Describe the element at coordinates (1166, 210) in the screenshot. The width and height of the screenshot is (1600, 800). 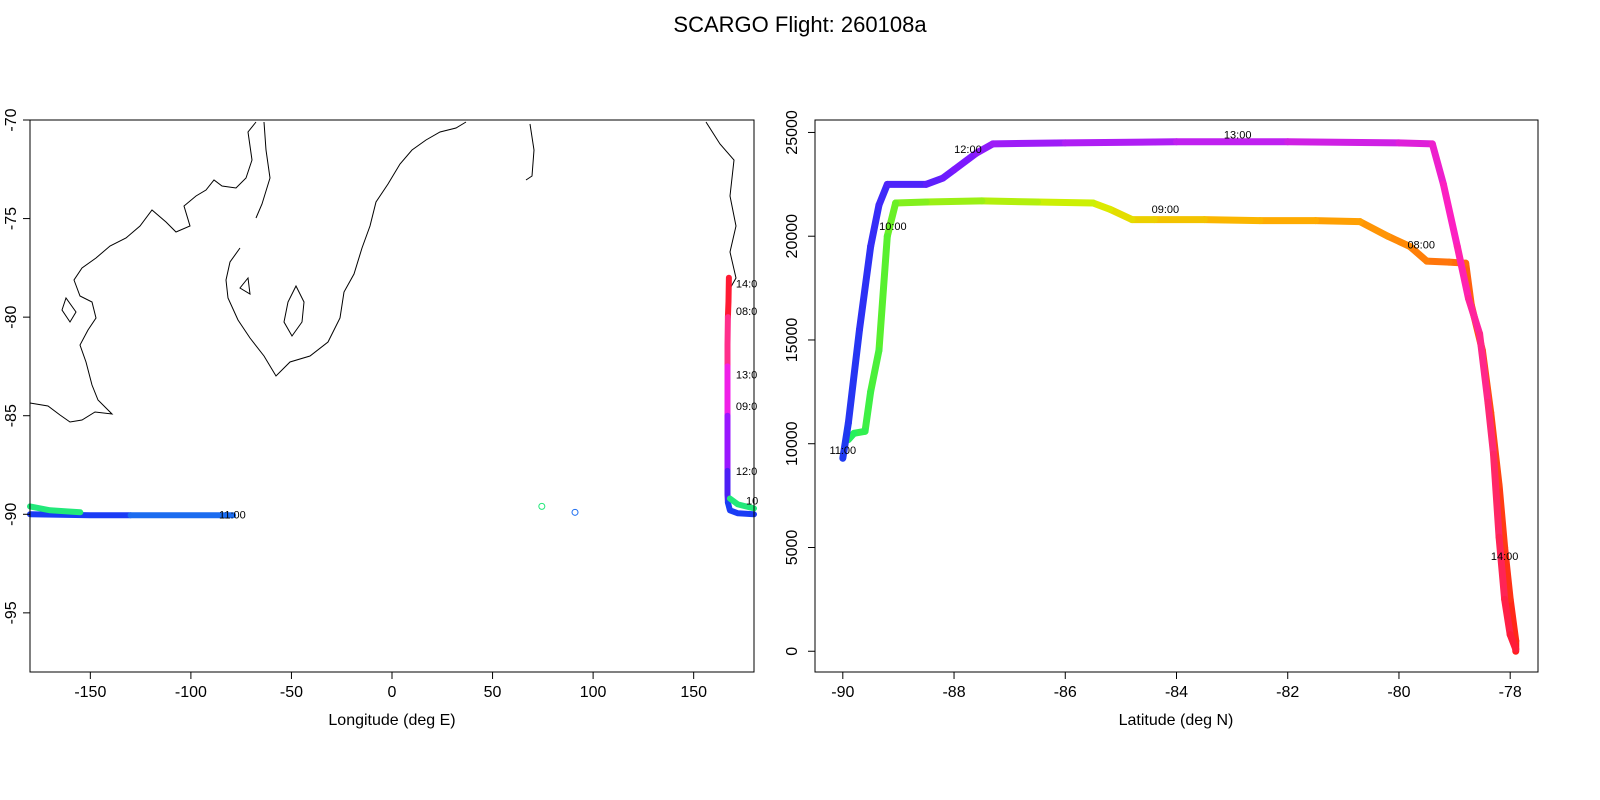
I see `profile-time-label: 09:00` at that location.